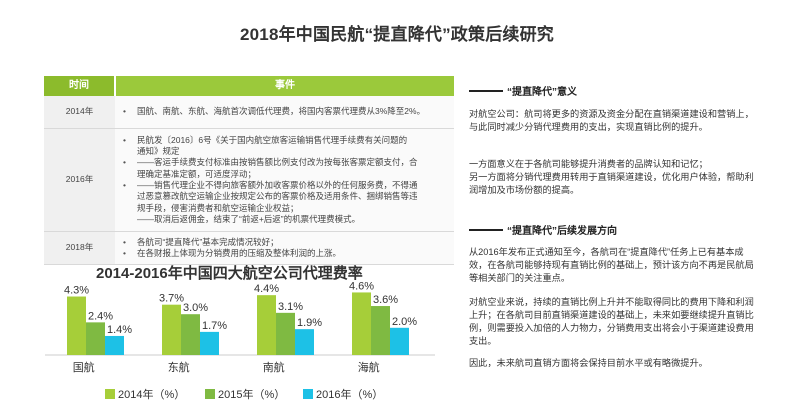 The width and height of the screenshot is (794, 419). What do you see at coordinates (542, 92) in the screenshot?
I see `section-heading-text: “提直降代”意义` at bounding box center [542, 92].